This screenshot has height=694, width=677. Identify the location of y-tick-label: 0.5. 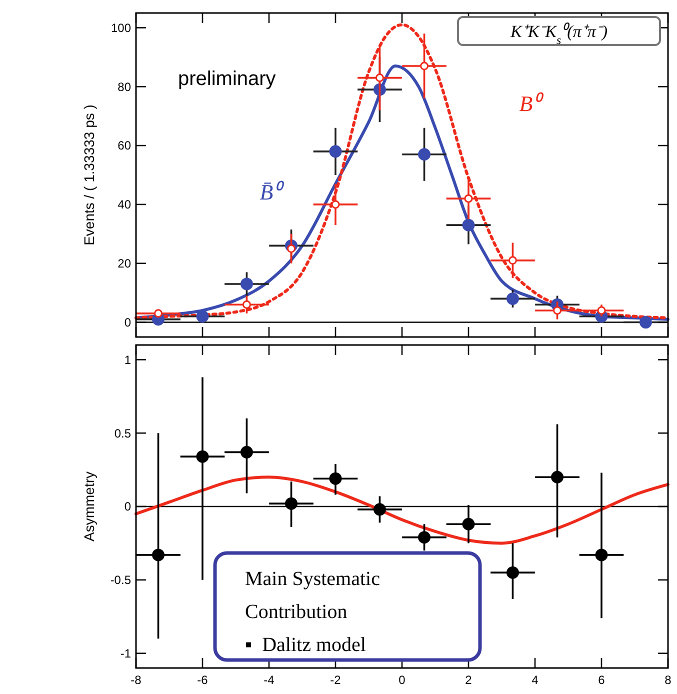
(123, 433).